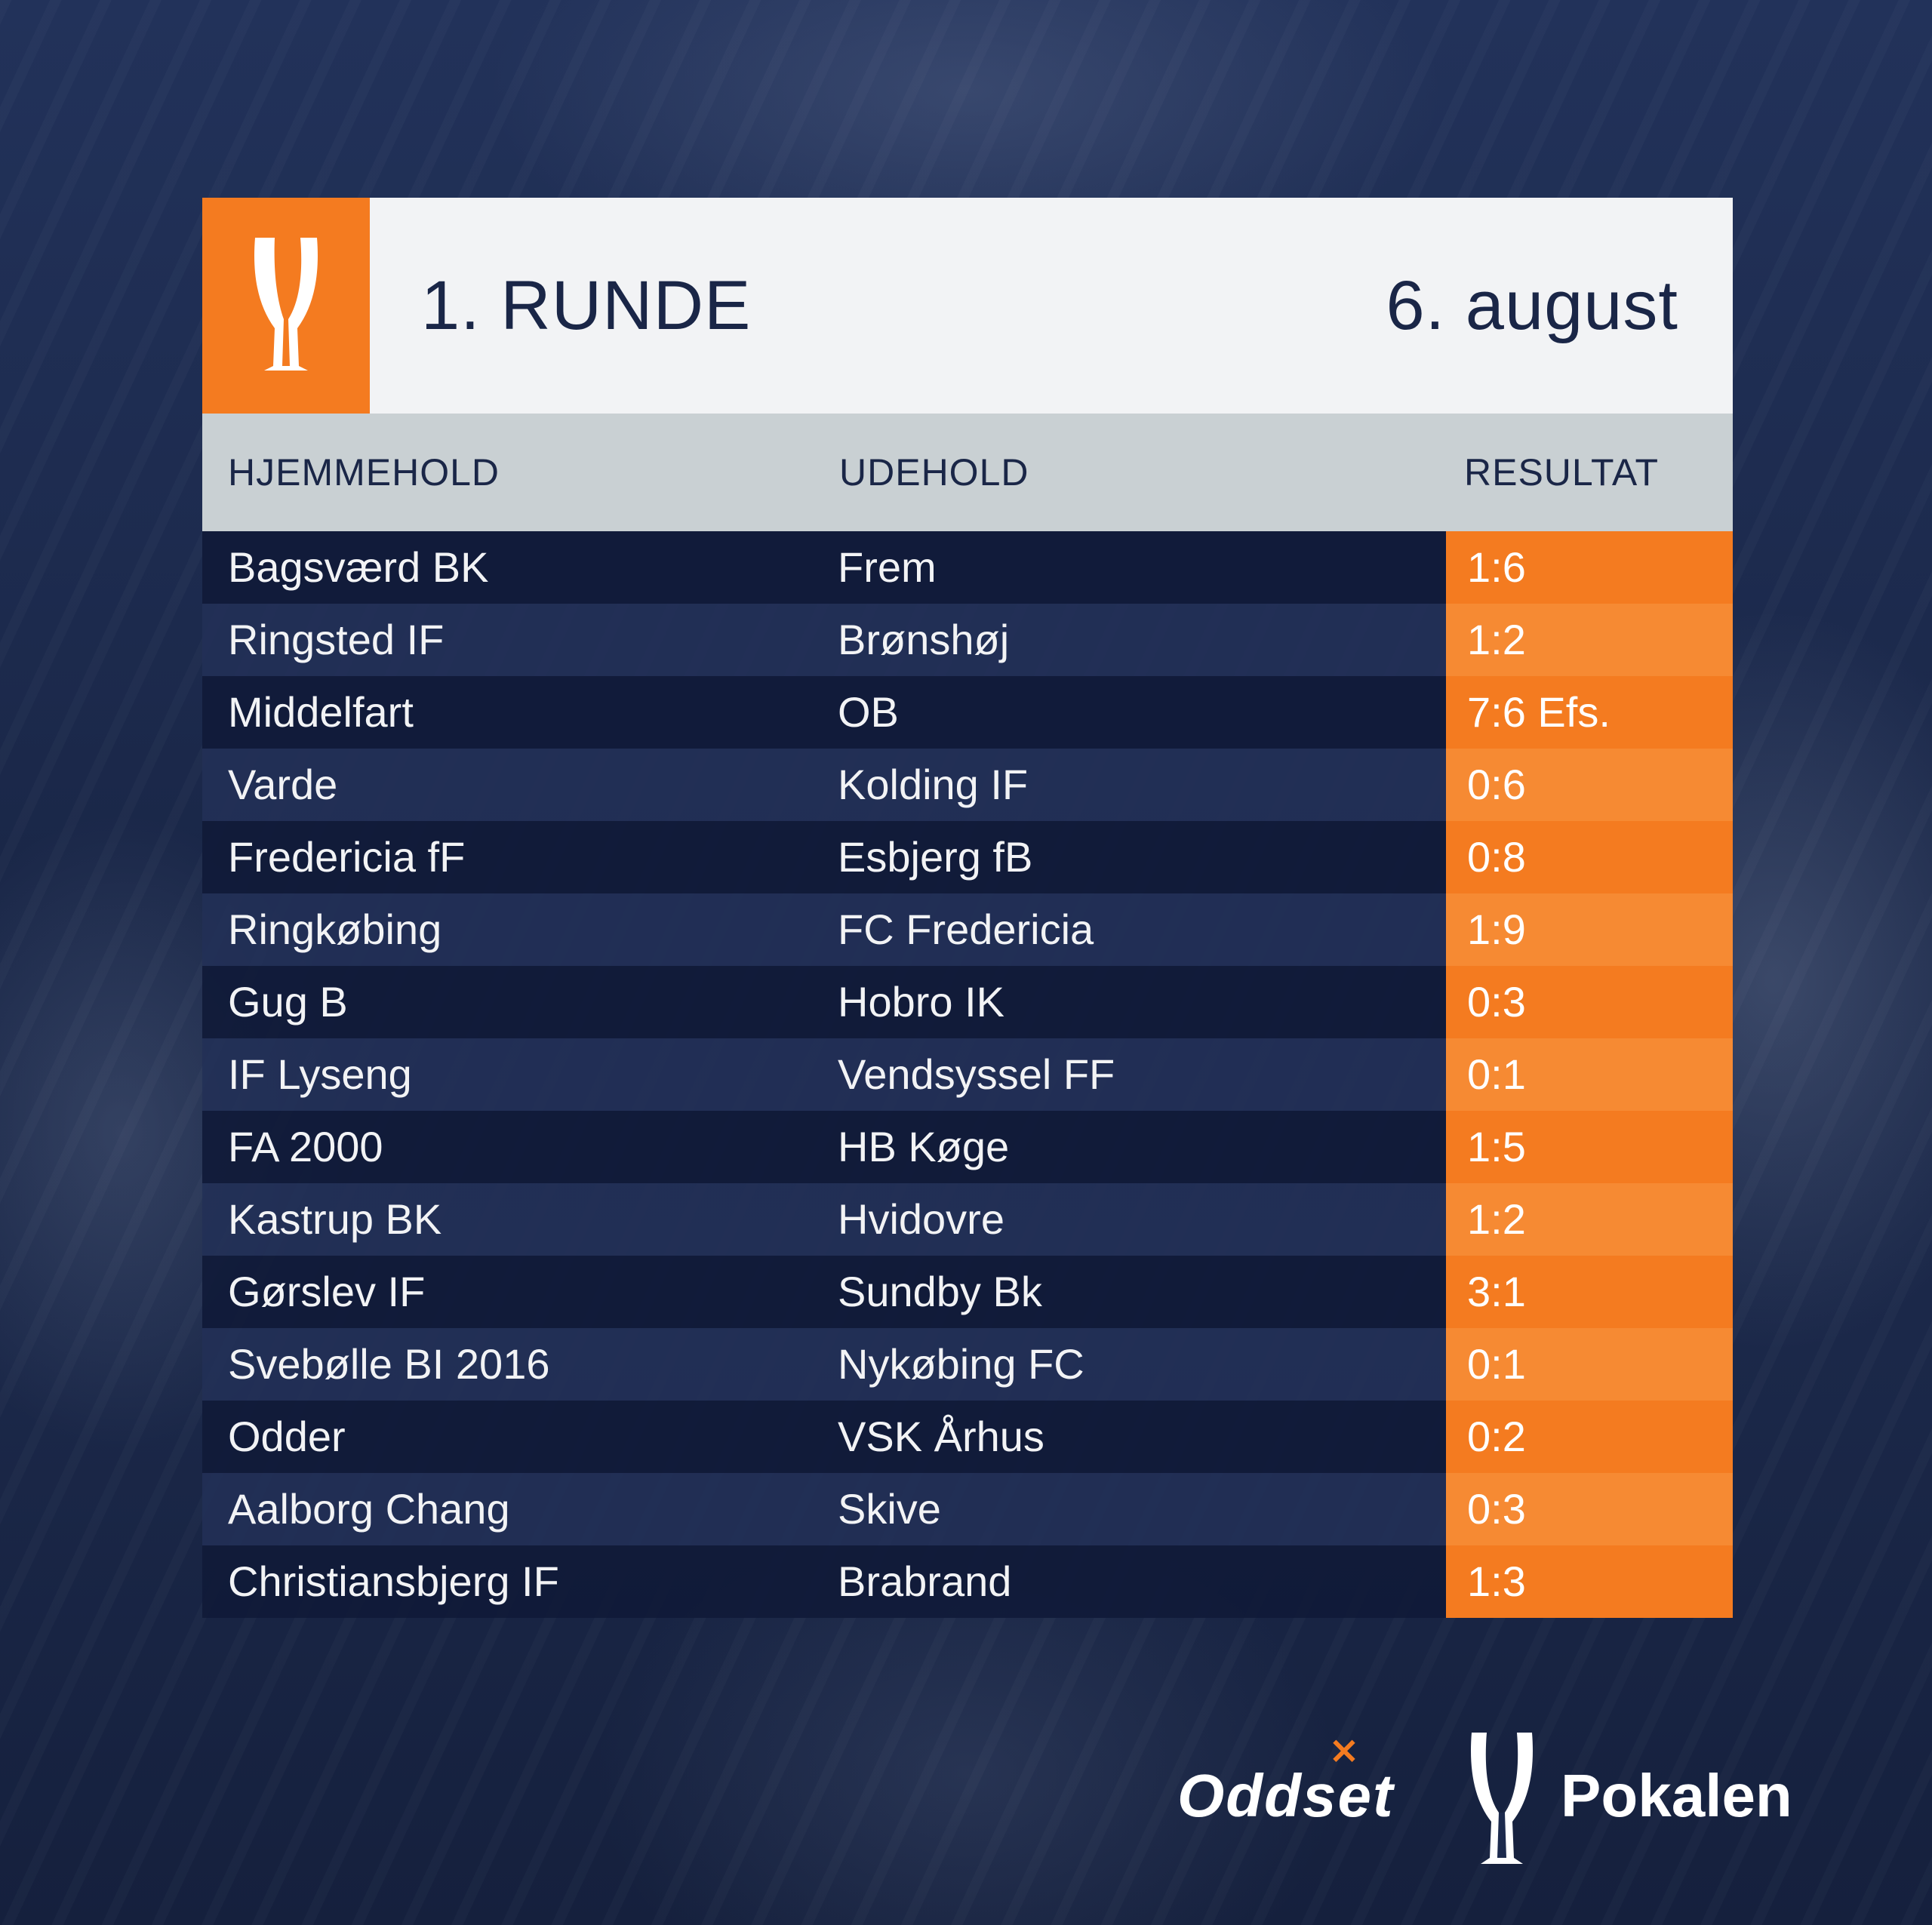 This screenshot has height=1925, width=1932. What do you see at coordinates (933, 784) in the screenshot?
I see `away-team: Kolding IF` at bounding box center [933, 784].